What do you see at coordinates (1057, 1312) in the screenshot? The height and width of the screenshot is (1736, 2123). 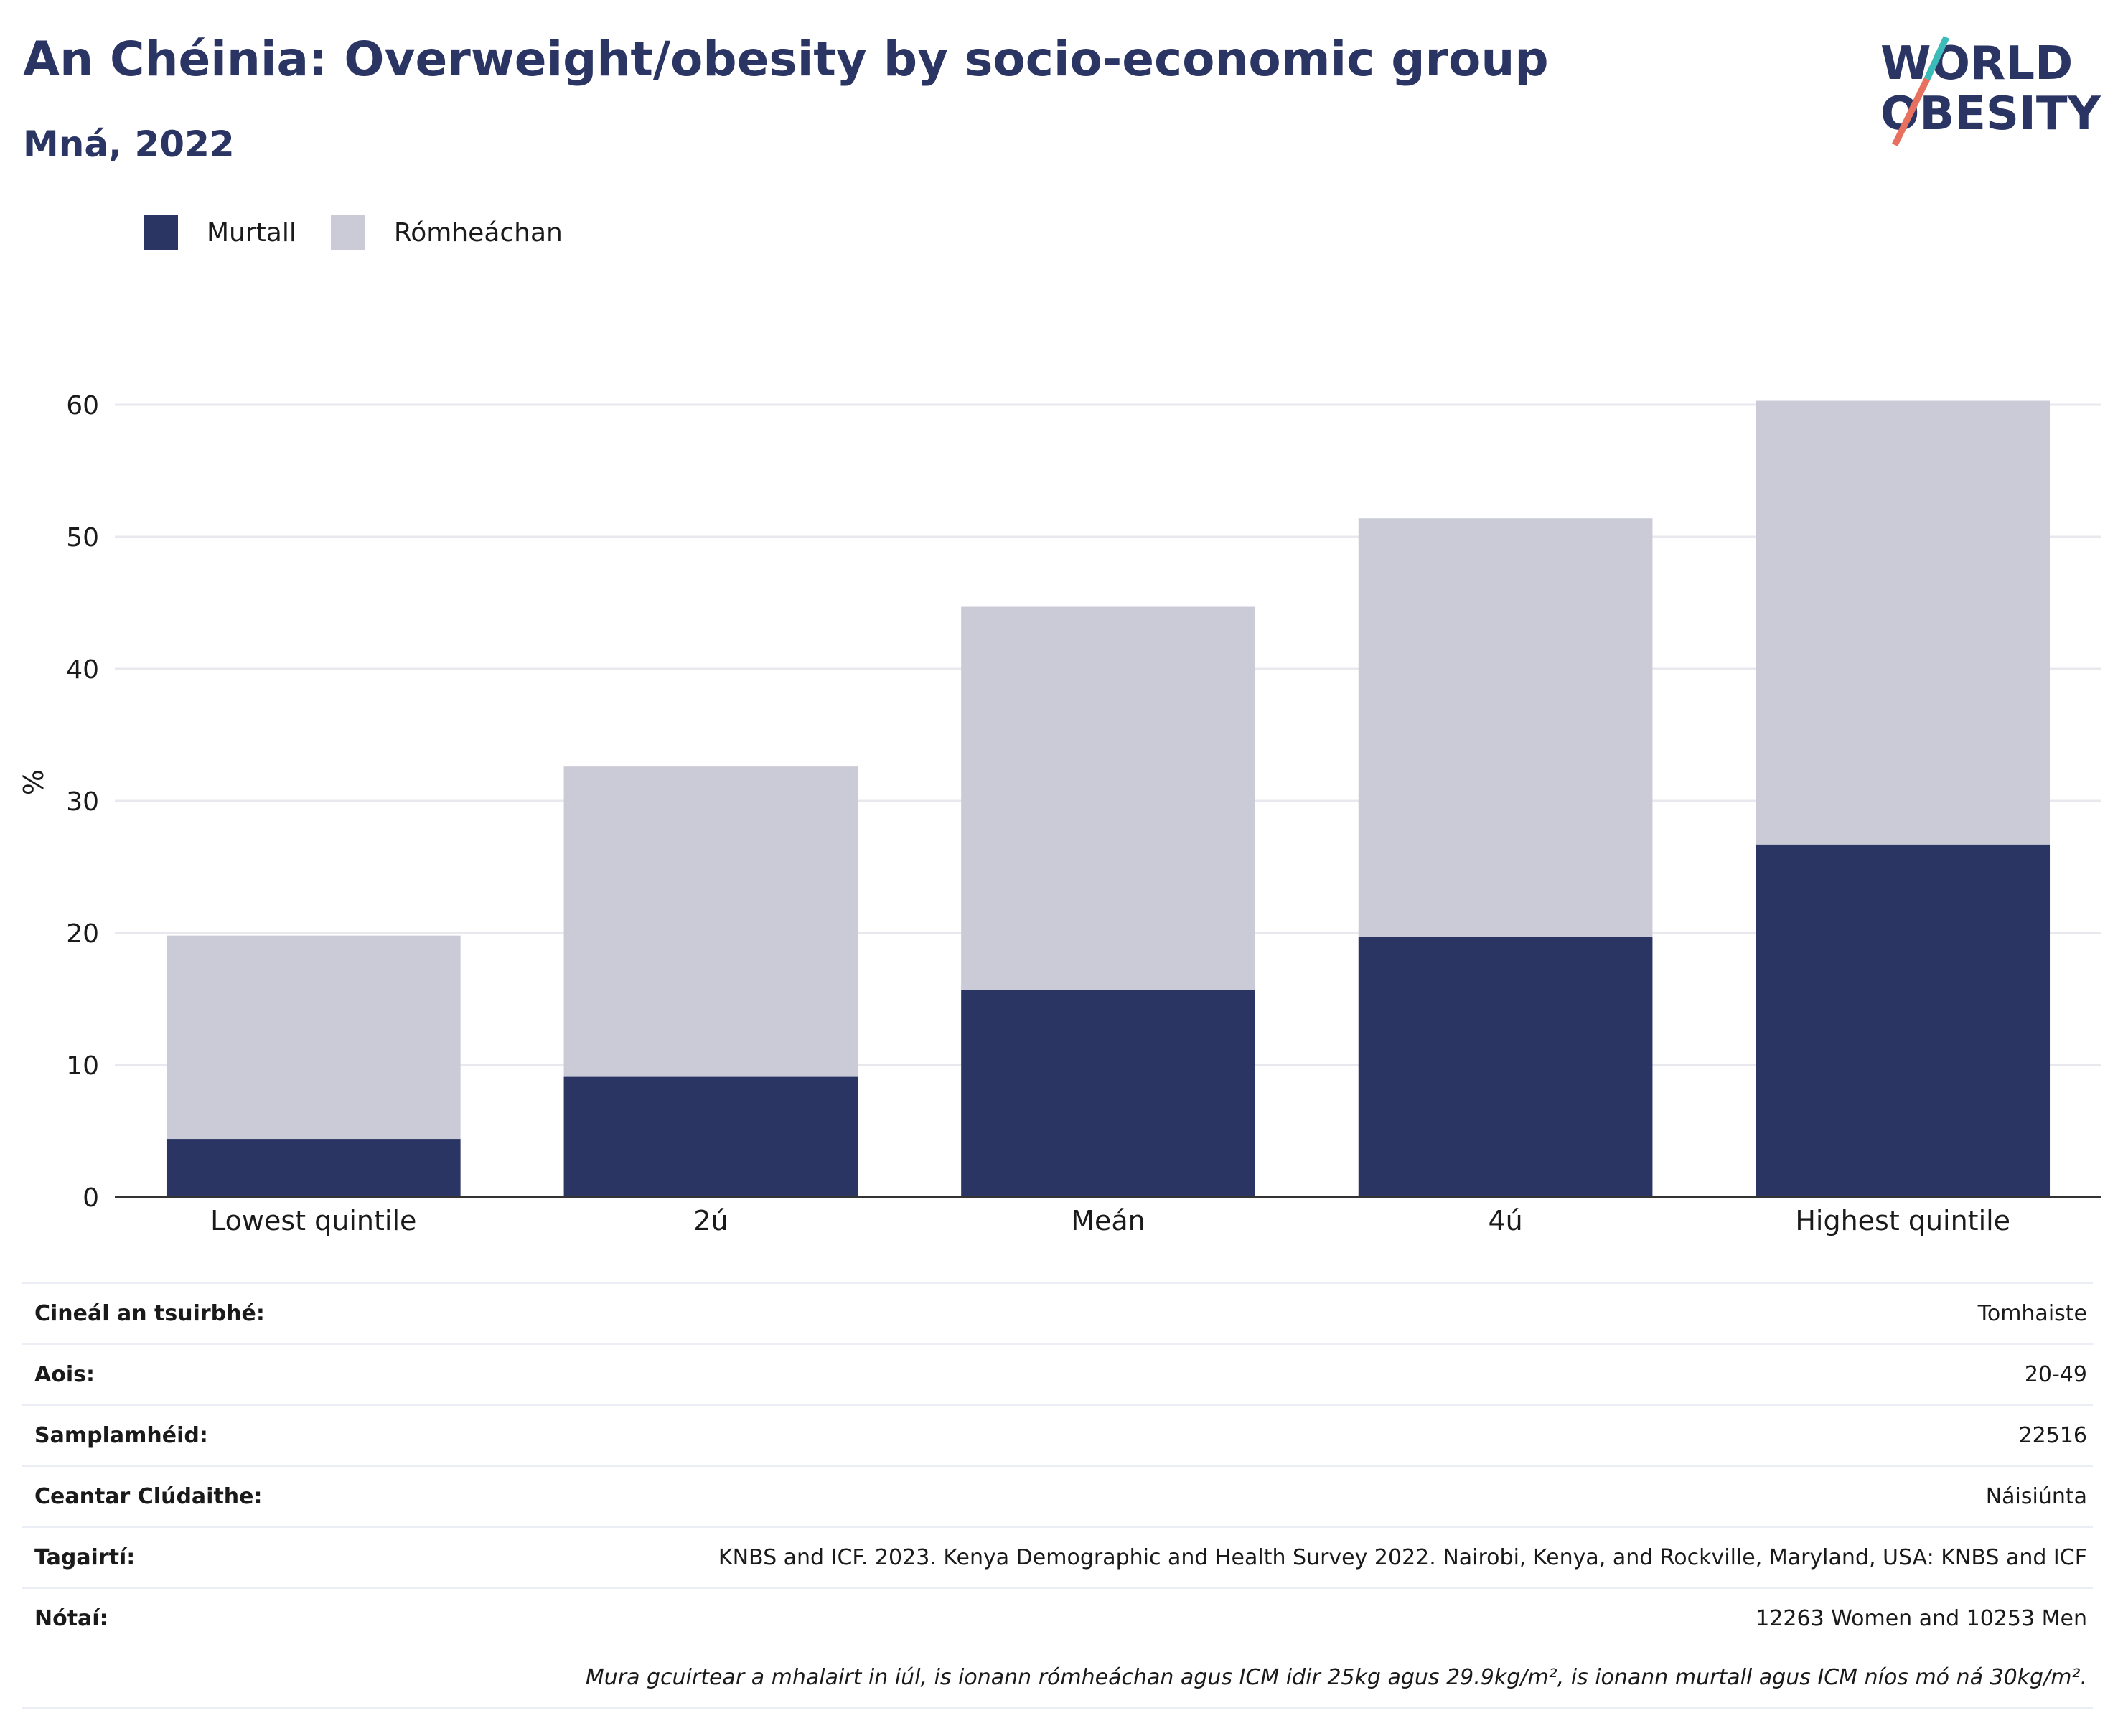 I see `info-row: Cineál an tsuirbhé: Tomhaiste` at bounding box center [1057, 1312].